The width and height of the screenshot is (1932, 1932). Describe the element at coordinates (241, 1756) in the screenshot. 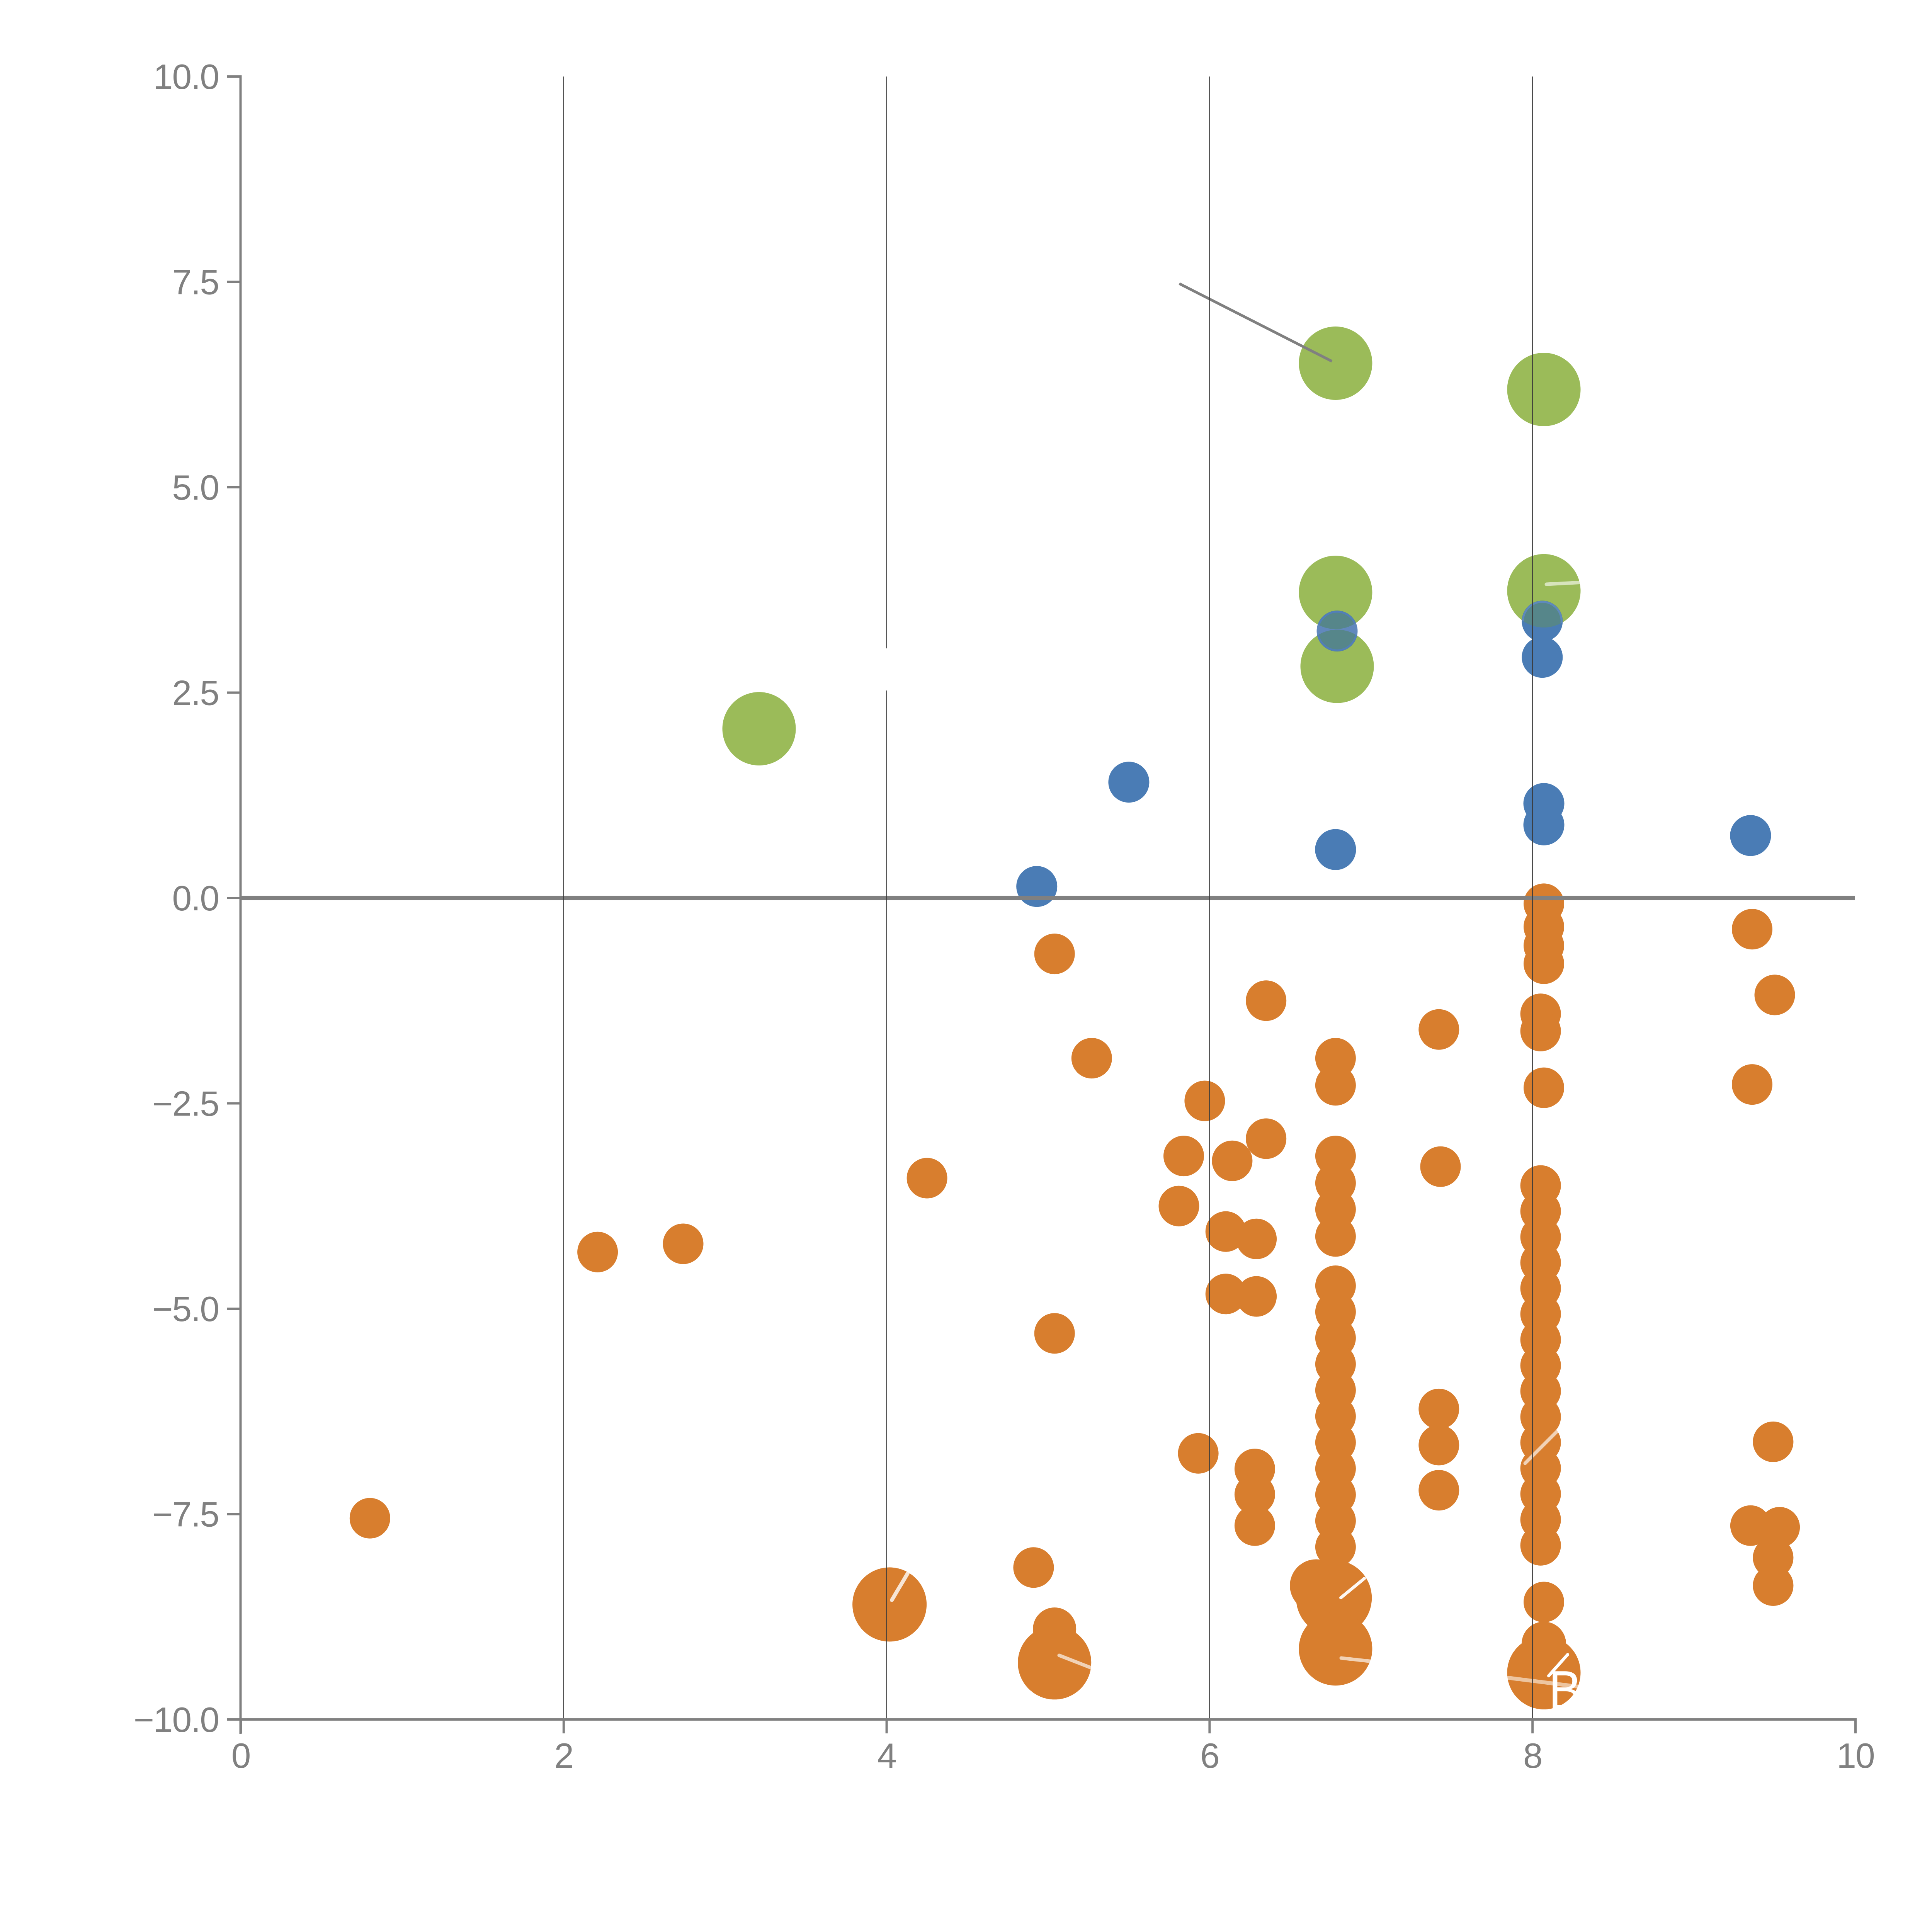

I see `svg-text: 0` at that location.